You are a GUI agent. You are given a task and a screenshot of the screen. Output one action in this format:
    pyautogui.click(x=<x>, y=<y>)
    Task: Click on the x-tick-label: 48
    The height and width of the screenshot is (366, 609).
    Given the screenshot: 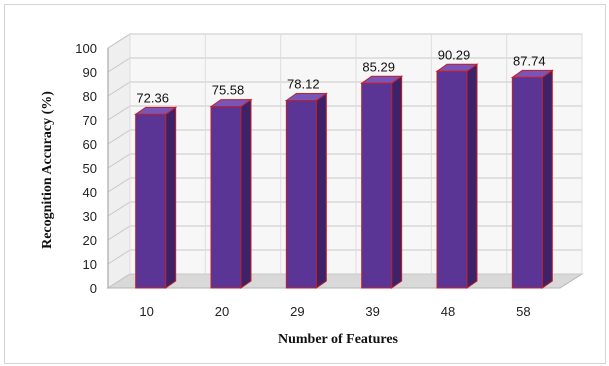 What is the action you would take?
    pyautogui.click(x=448, y=311)
    